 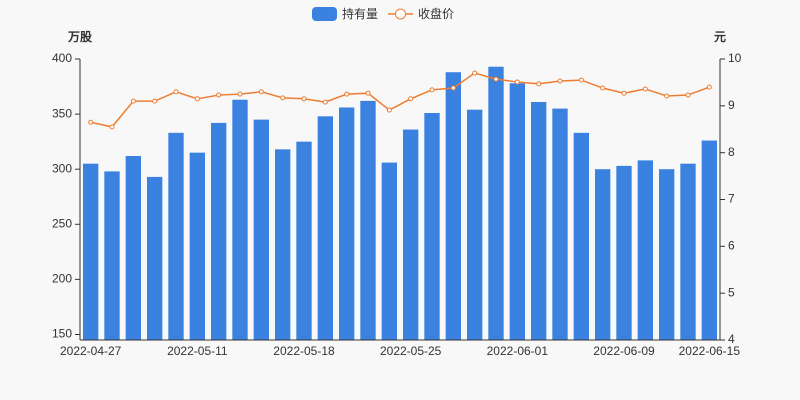 What do you see at coordinates (731, 199) in the screenshot?
I see `y2-tick-label: 7` at bounding box center [731, 199].